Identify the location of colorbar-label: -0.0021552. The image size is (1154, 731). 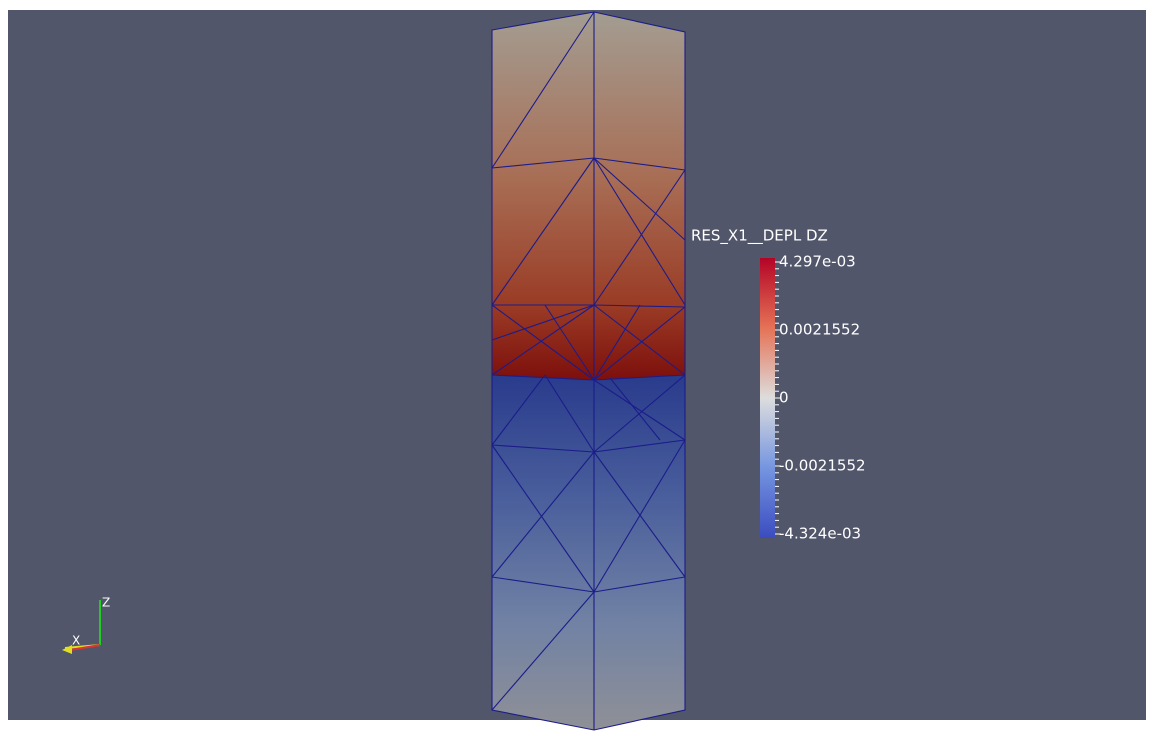
(822, 466).